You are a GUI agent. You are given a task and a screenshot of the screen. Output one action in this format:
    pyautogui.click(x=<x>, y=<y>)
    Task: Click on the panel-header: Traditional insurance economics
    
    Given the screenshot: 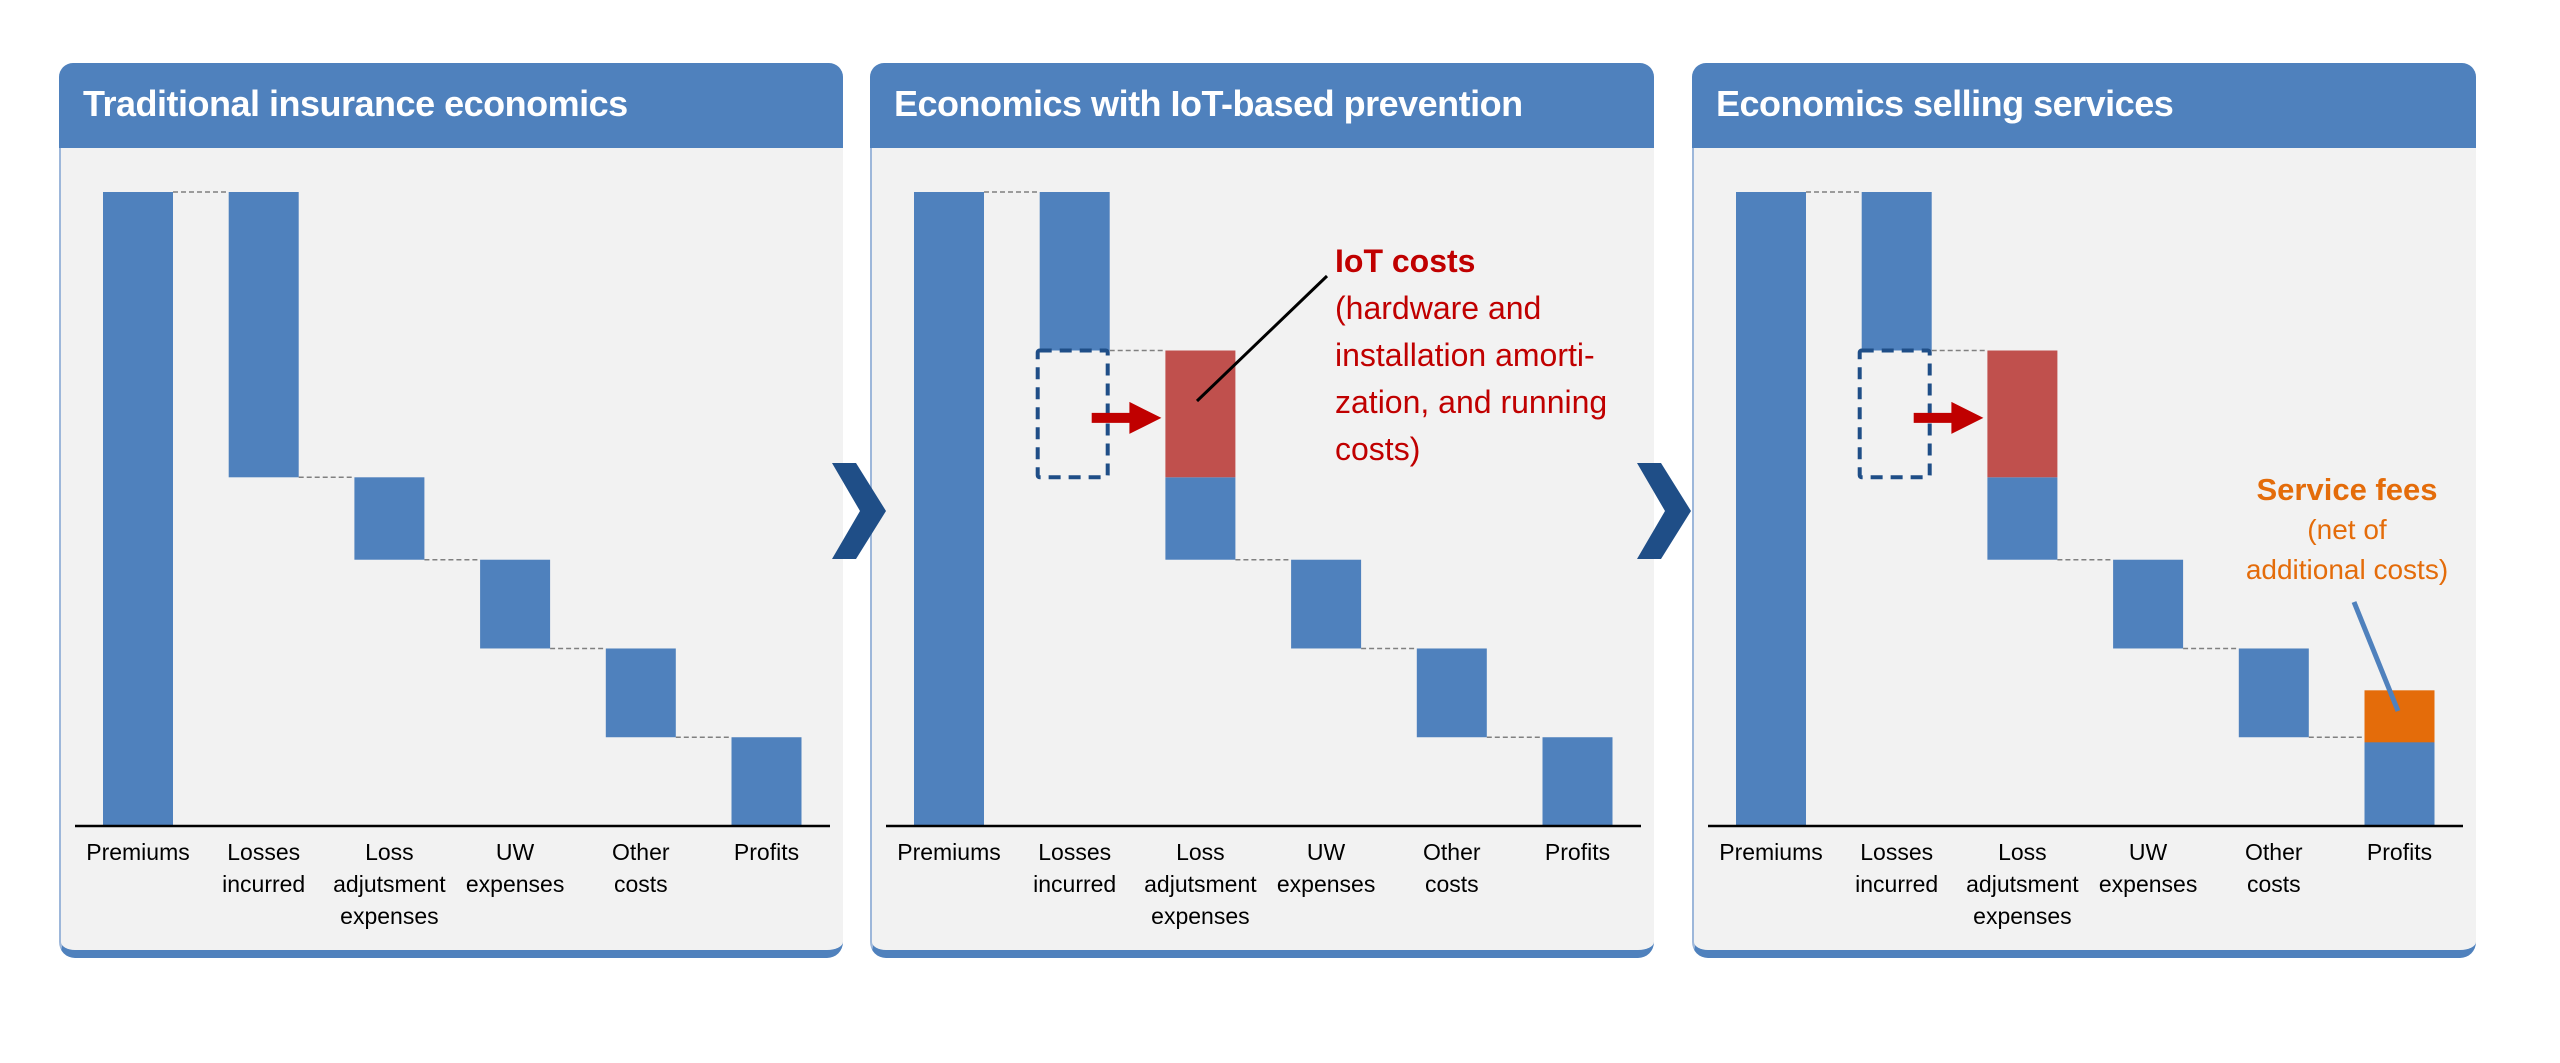 What is the action you would take?
    pyautogui.click(x=451, y=105)
    